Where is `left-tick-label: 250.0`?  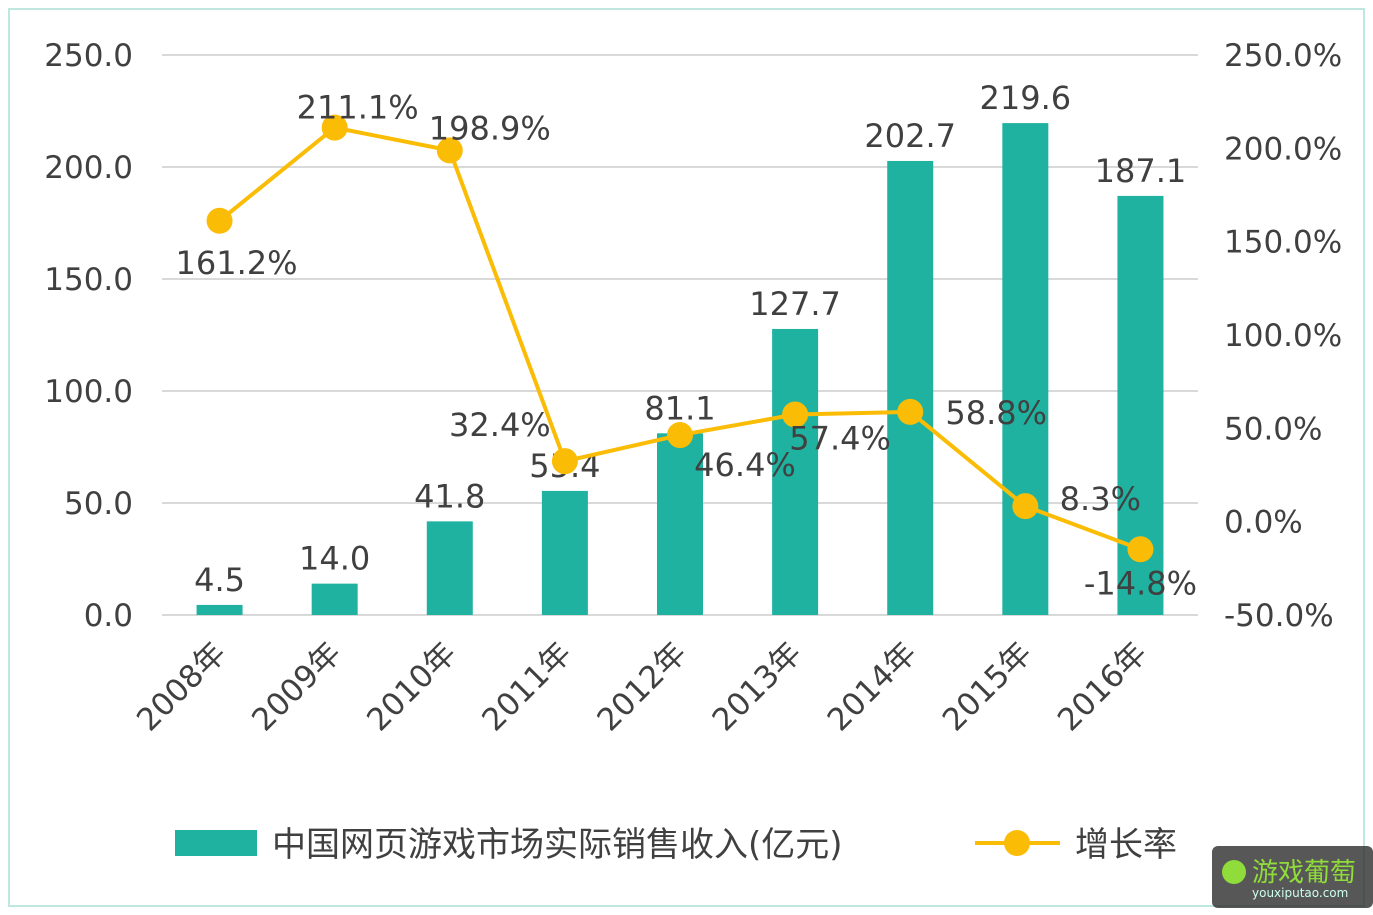
left-tick-label: 250.0 is located at coordinates (88, 56).